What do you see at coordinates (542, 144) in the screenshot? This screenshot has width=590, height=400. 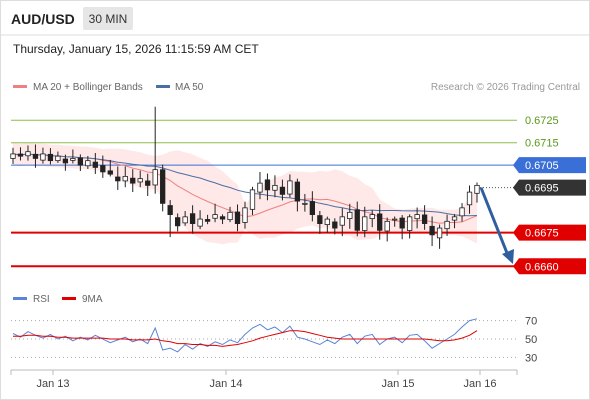 I see `level-label-0.6715: 0.6715` at bounding box center [542, 144].